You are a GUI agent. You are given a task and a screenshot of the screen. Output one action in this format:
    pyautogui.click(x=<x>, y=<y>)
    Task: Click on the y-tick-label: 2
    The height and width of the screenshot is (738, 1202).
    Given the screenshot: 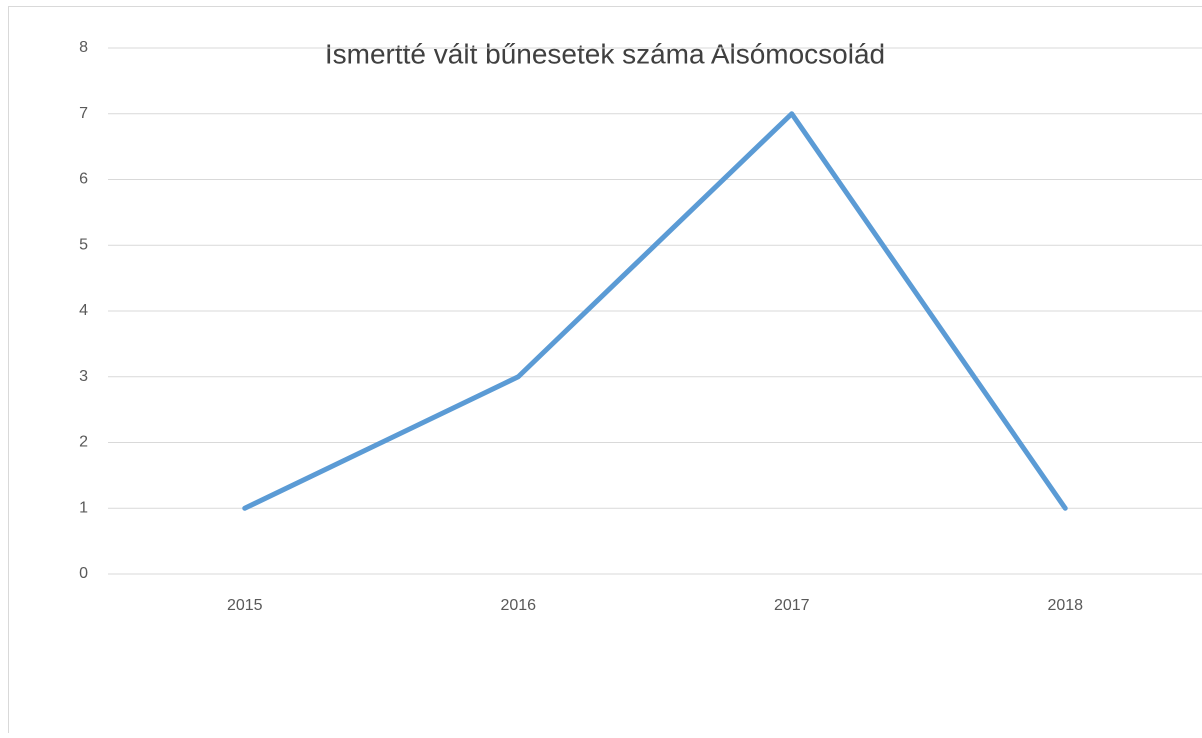 What is the action you would take?
    pyautogui.click(x=83, y=442)
    